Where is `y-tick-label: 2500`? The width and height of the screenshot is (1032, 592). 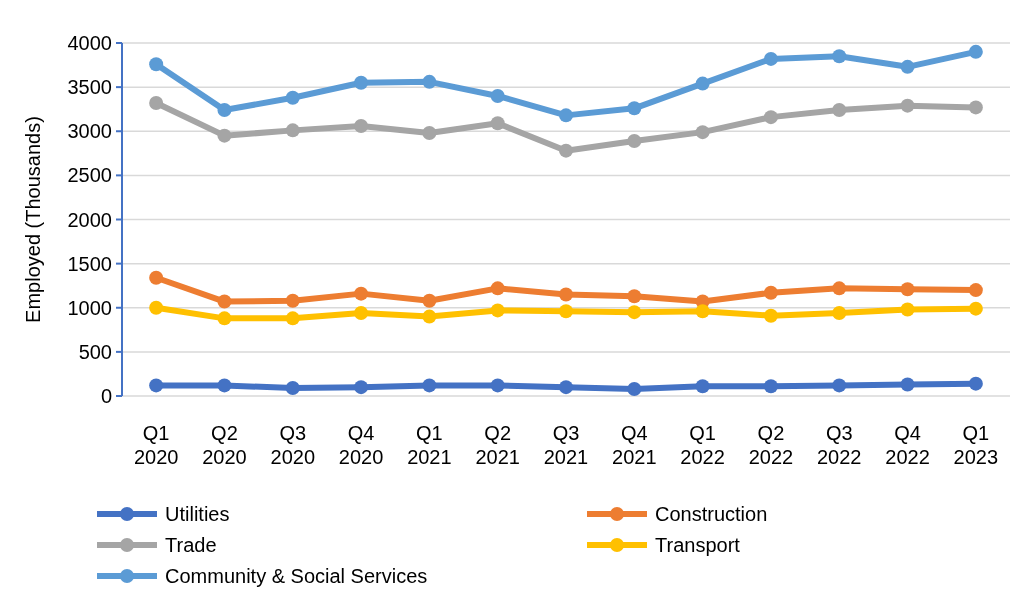
y-tick-label: 2500 is located at coordinates (89, 175).